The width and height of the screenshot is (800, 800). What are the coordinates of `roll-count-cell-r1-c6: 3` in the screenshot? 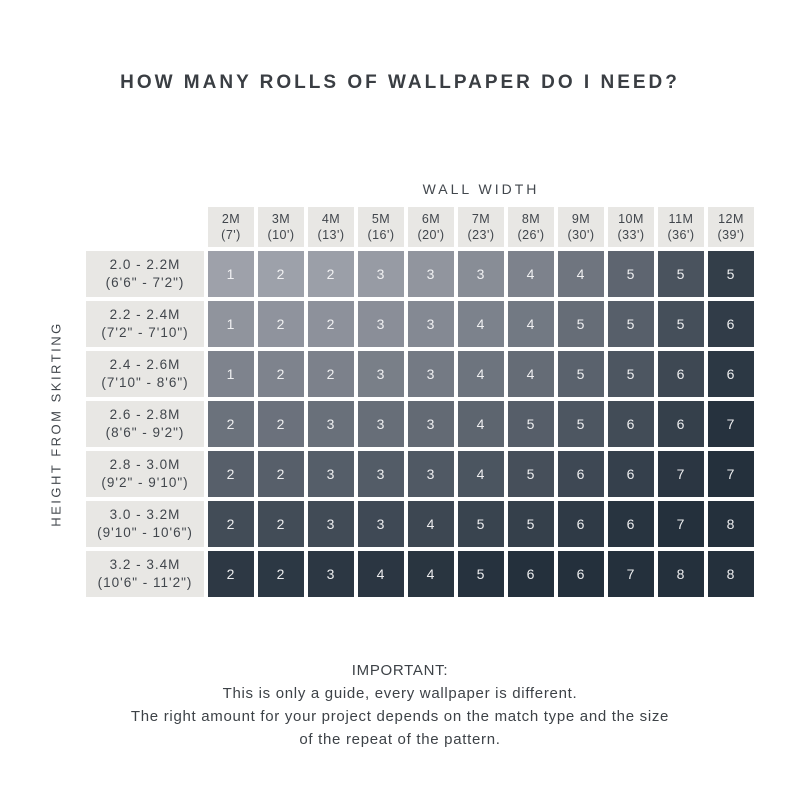 It's located at (481, 274).